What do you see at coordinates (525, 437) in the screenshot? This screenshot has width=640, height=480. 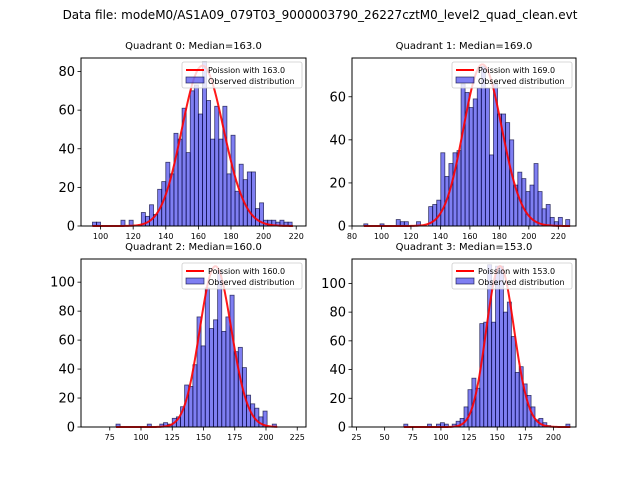 I see `x-tick-label: 175` at bounding box center [525, 437].